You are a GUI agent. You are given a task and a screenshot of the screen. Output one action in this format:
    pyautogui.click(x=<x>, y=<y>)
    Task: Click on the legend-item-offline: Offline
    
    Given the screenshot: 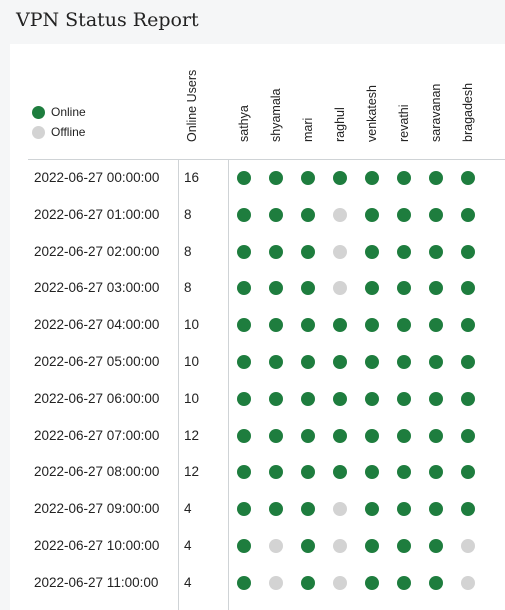 What is the action you would take?
    pyautogui.click(x=59, y=132)
    